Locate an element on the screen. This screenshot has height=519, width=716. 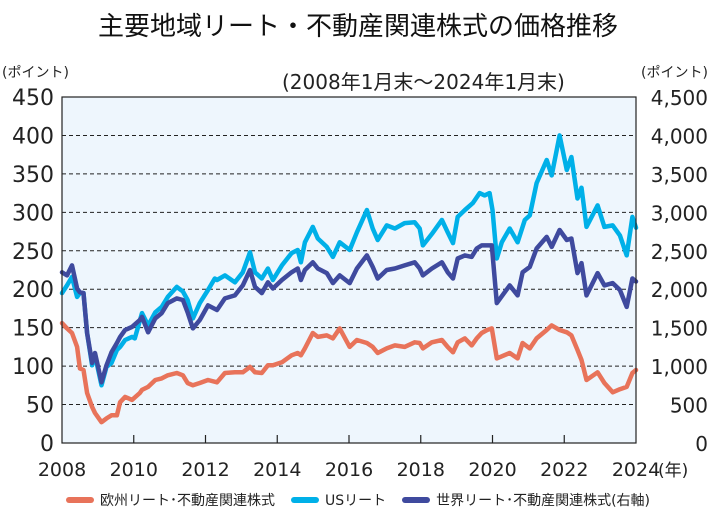
legend-item-europe: 欧州リート･不動産関連株式 is located at coordinates (170, 500).